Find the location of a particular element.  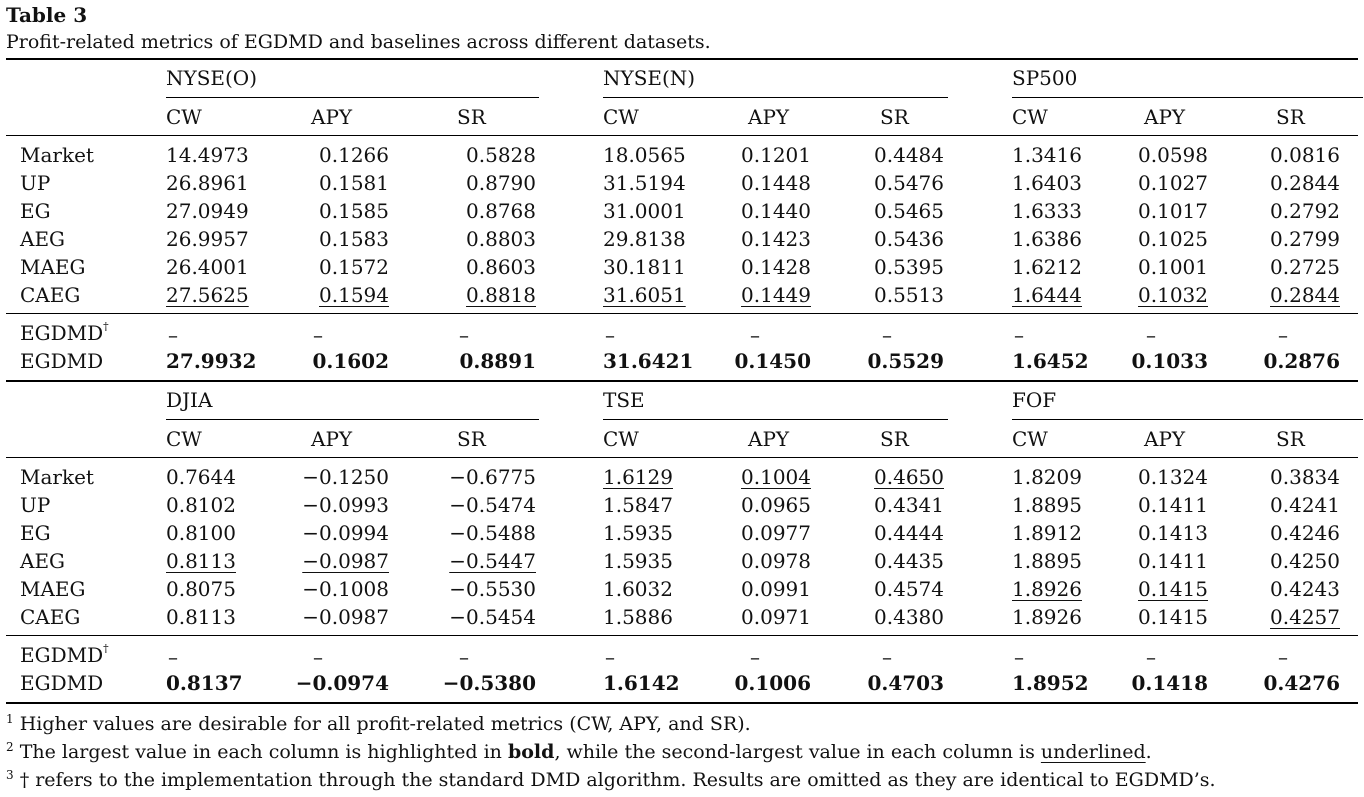

table-cell: 26.9957 is located at coordinates (207, 239).